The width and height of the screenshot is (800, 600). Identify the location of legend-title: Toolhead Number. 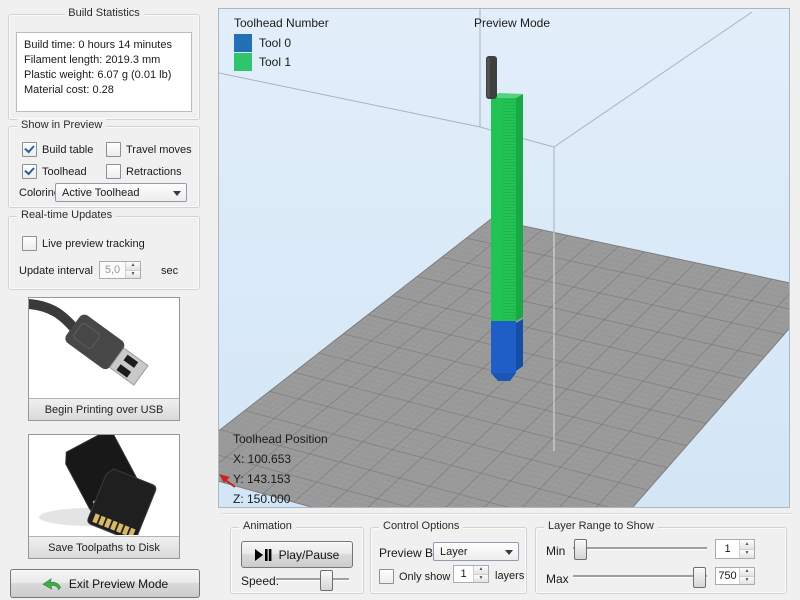
(281, 23).